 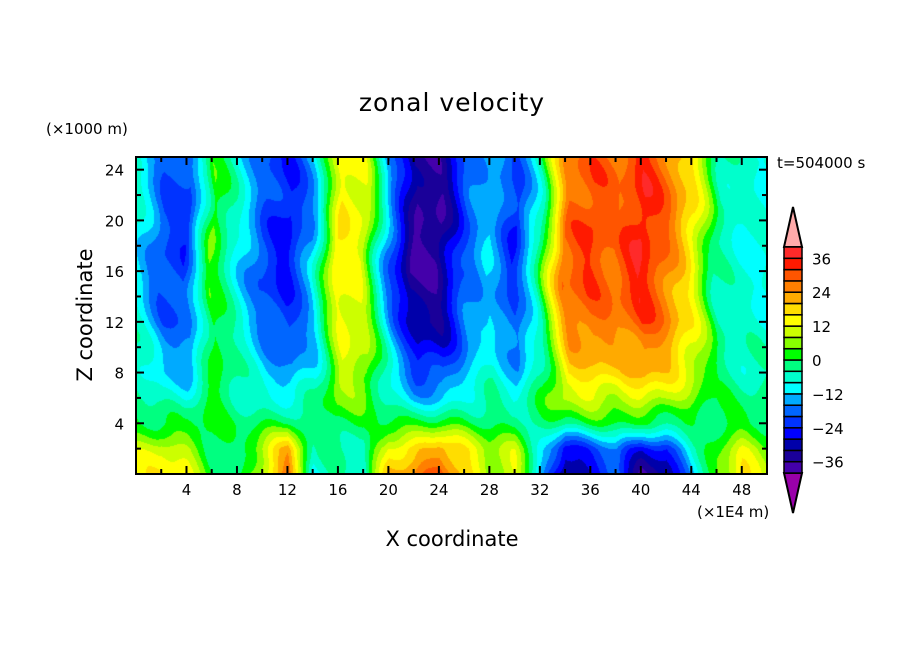 I want to click on colorbar-label: 24, so click(x=821, y=293).